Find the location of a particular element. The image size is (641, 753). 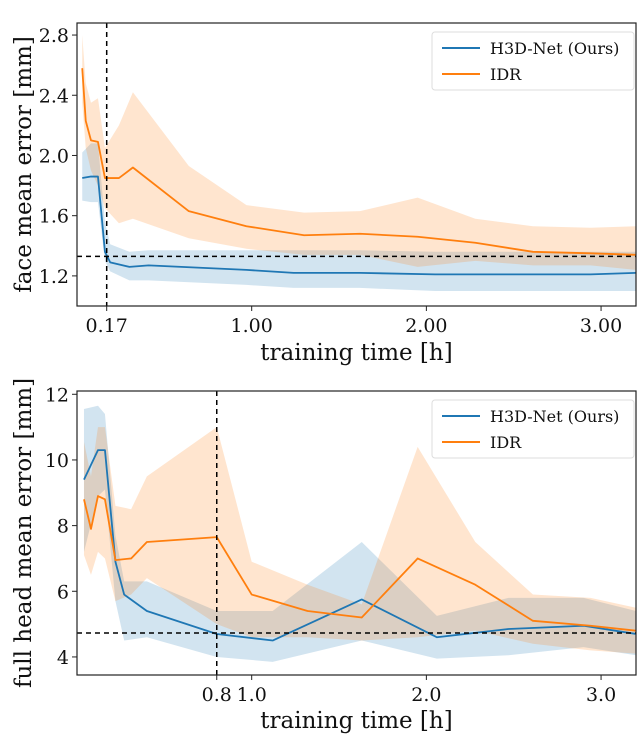

x-tick-label: 1.0 is located at coordinates (252, 695).